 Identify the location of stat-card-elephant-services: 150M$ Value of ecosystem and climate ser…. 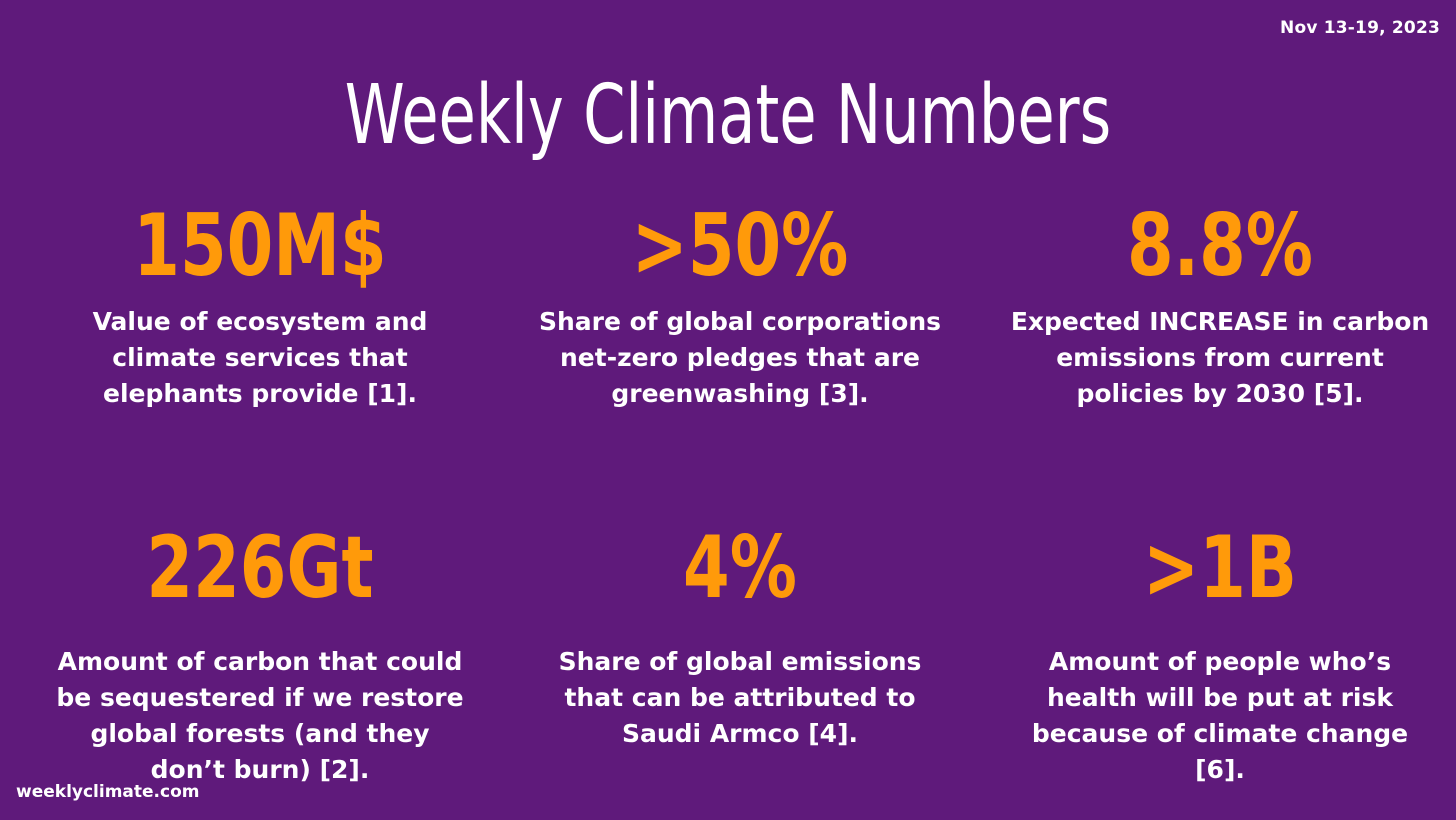
(260, 305).